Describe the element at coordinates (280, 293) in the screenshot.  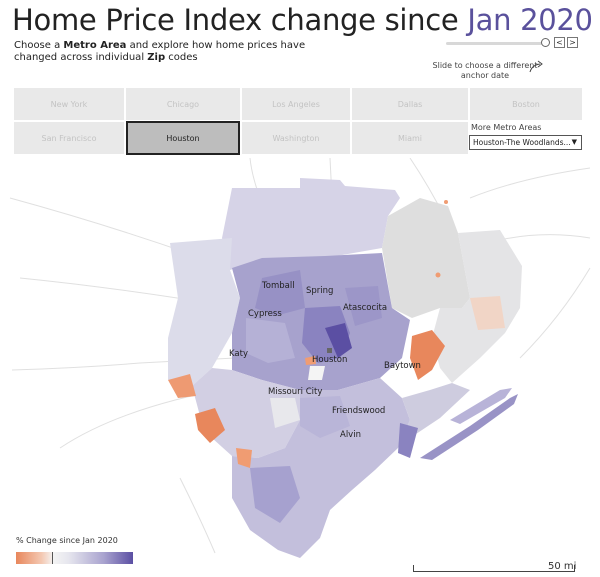
I see `zip-cluster-tomball` at that location.